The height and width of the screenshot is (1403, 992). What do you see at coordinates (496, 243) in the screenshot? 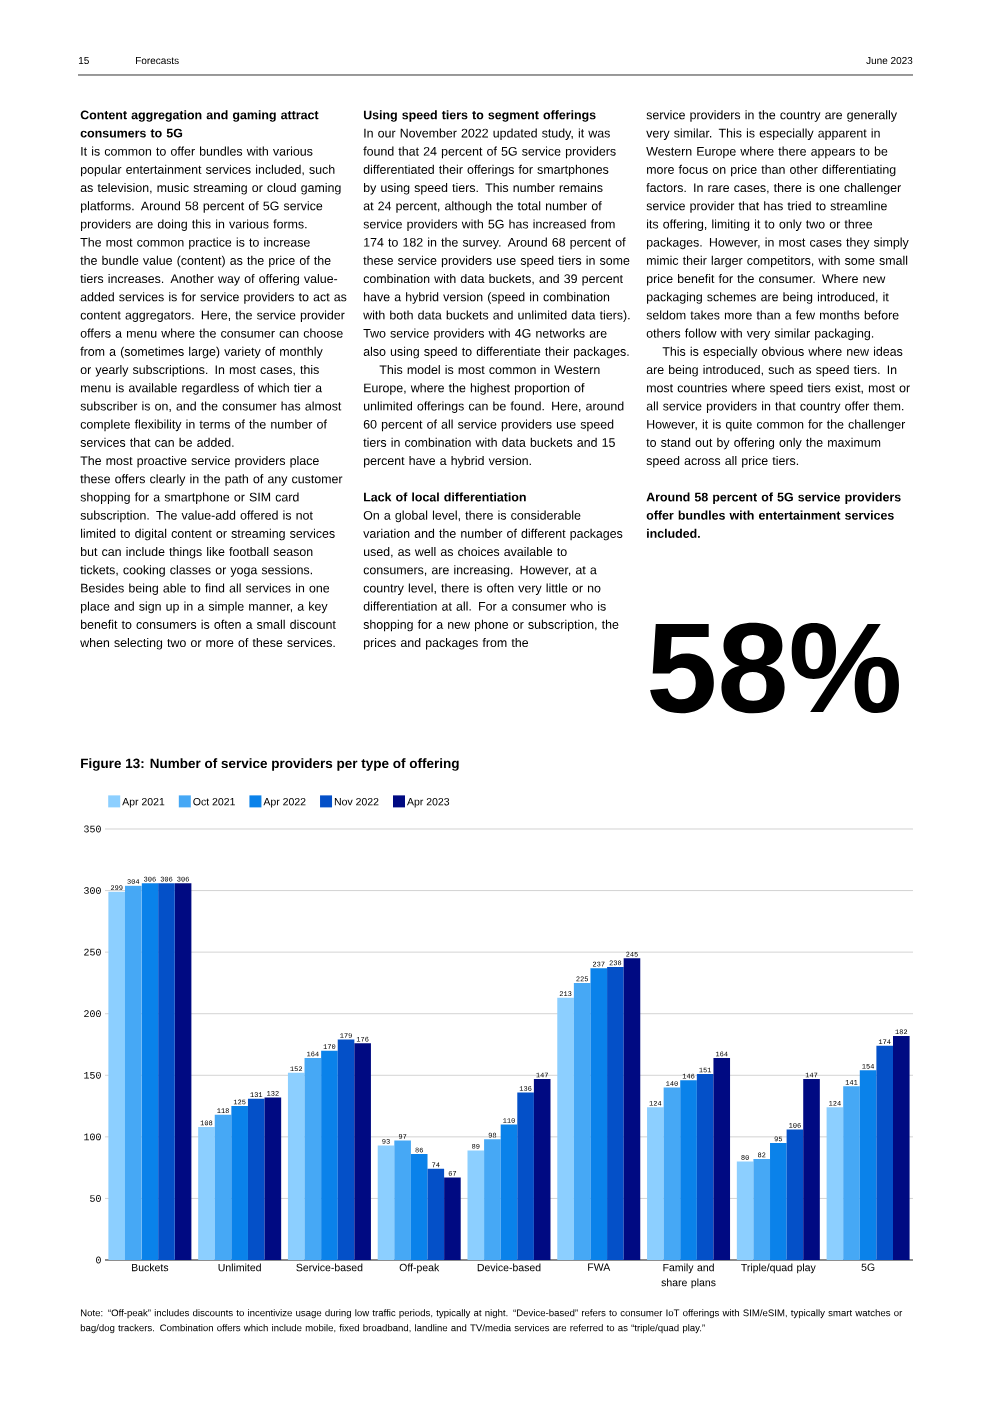
I see `text: In our November 2022 updated study, it was found that 24 percent of 5G service providers differentiated their offerings for smartphones by using speed tiers. This number remains at 24 percent, although the total number of service providers with 5G has increased from 174 to 182 in the survey. Around 68 percent of these service providers use speed tiers in some combination with data buckets, and 39 percent have a hybrid version (speed in combination with both data buckets and unlimited data tiers). Two service providers with 4G networks are also using speed to differentiate their packages.` at bounding box center [496, 243].